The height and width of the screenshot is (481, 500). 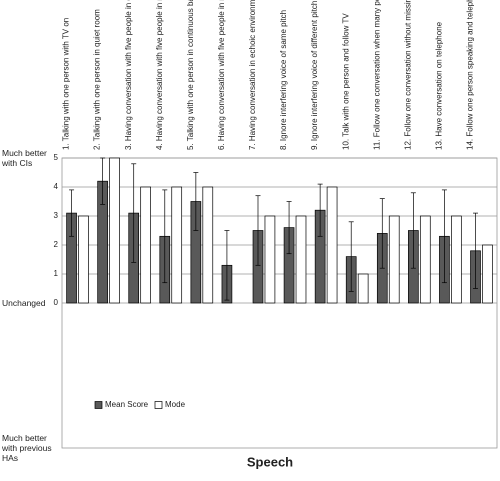 What do you see at coordinates (439, 85) in the screenshot?
I see `x-tick-label: 13. Have conversation on telephone` at bounding box center [439, 85].